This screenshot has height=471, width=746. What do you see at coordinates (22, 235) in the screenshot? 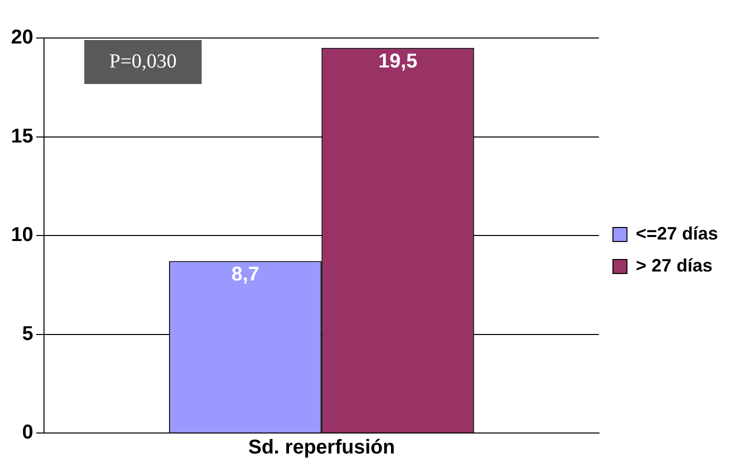
I see `y-tick-label: 10` at bounding box center [22, 235].